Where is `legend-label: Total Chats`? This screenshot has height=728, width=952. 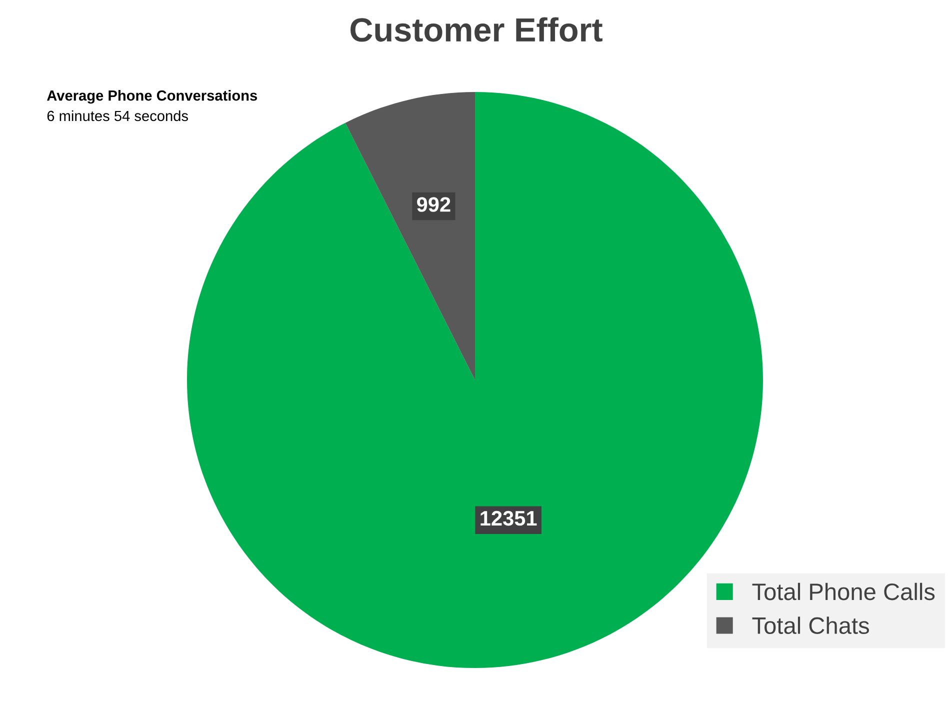 legend-label: Total Chats is located at coordinates (810, 625).